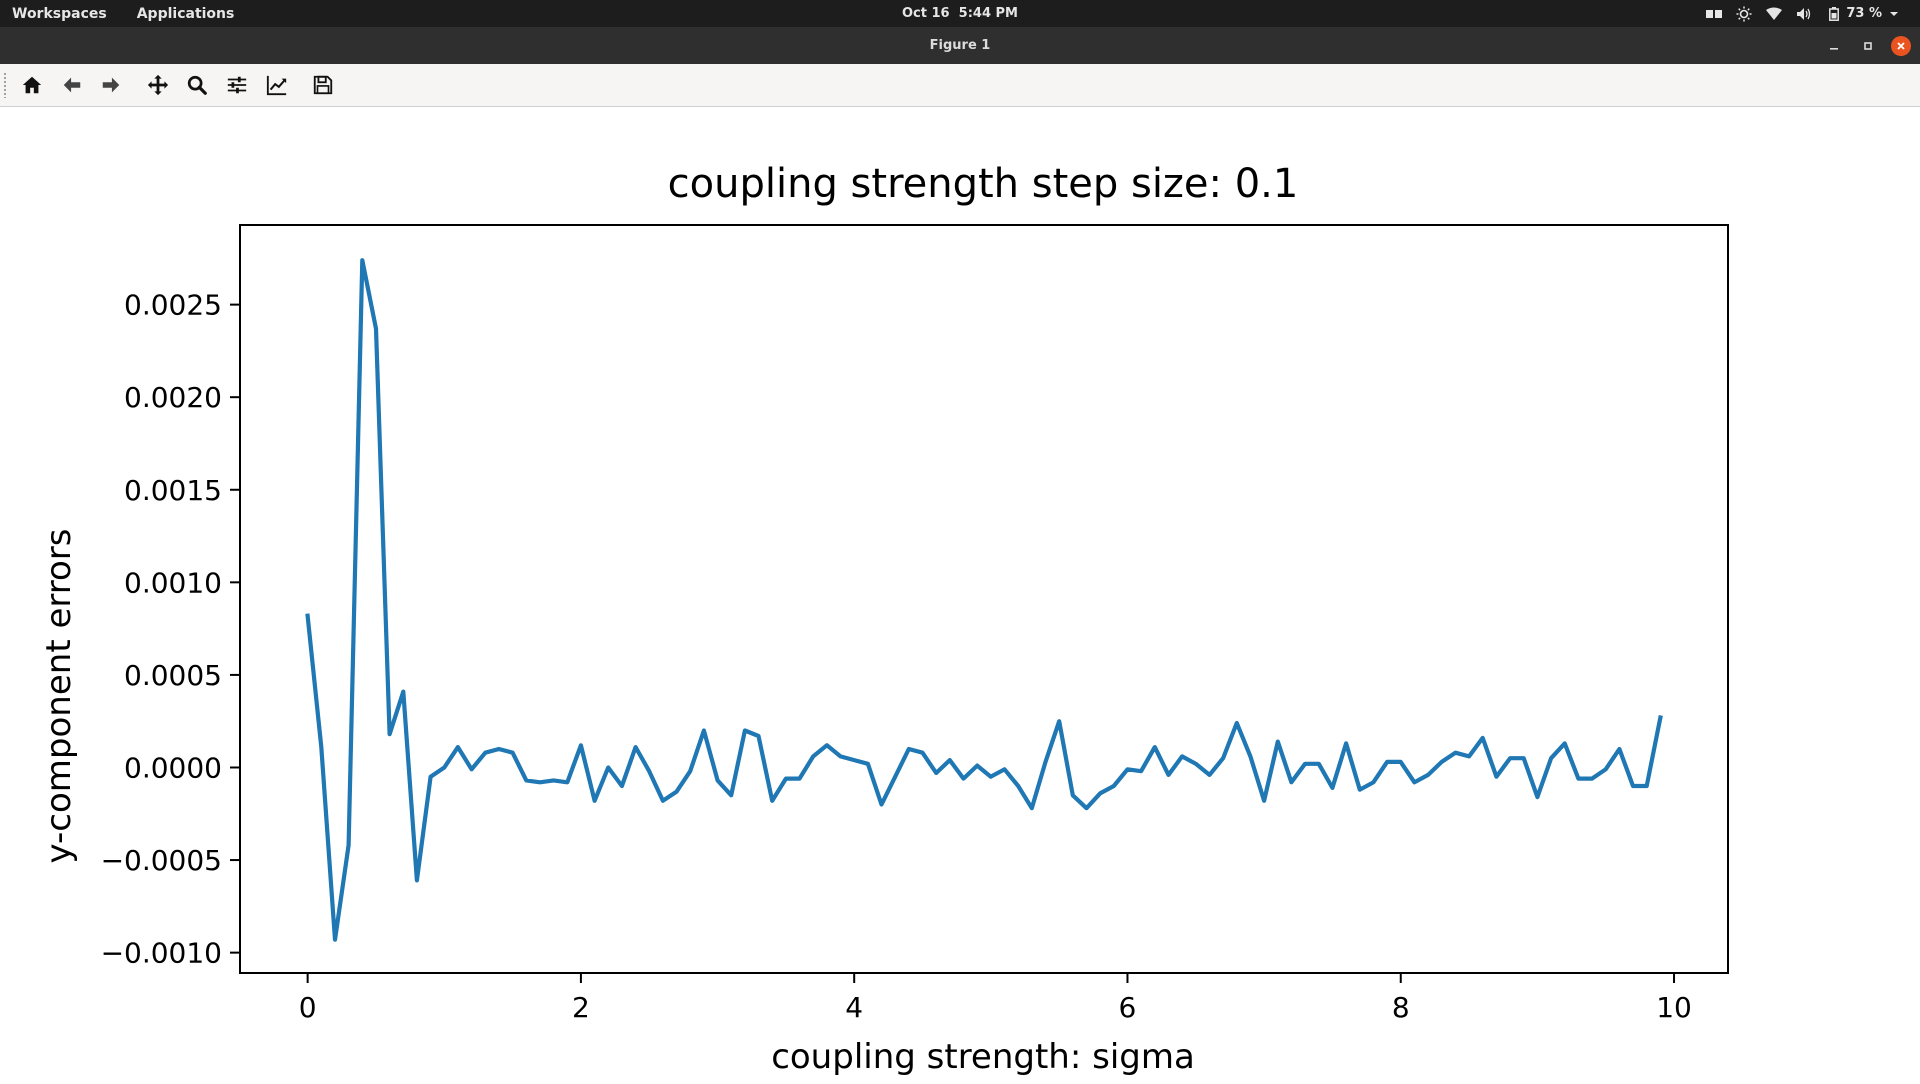 Image resolution: width=1920 pixels, height=1084 pixels. I want to click on battery-icon, so click(1834, 14).